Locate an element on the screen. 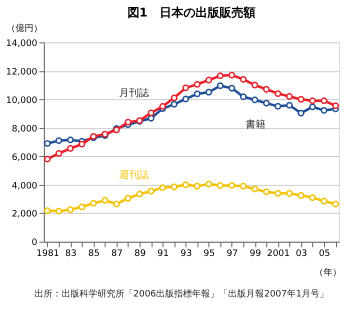 Image resolution: width=350 pixels, height=325 pixels. x-tick-label: 87 is located at coordinates (117, 254).